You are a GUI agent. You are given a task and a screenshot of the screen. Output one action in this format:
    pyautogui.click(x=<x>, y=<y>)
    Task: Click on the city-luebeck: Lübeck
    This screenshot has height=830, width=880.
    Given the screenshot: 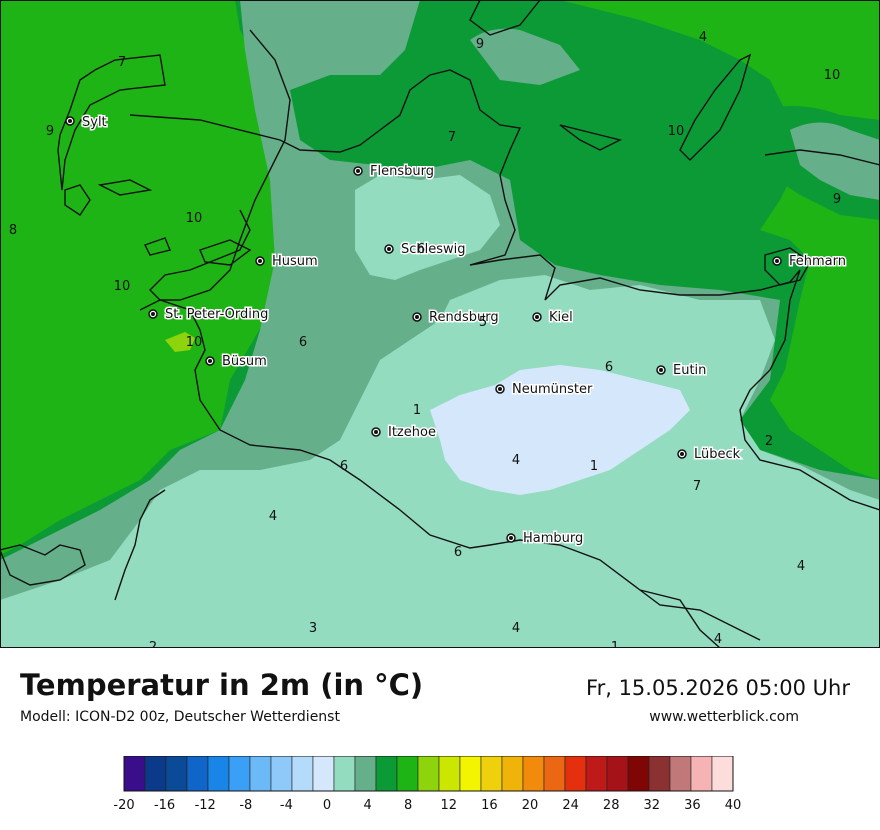 What is the action you would take?
    pyautogui.click(x=709, y=455)
    